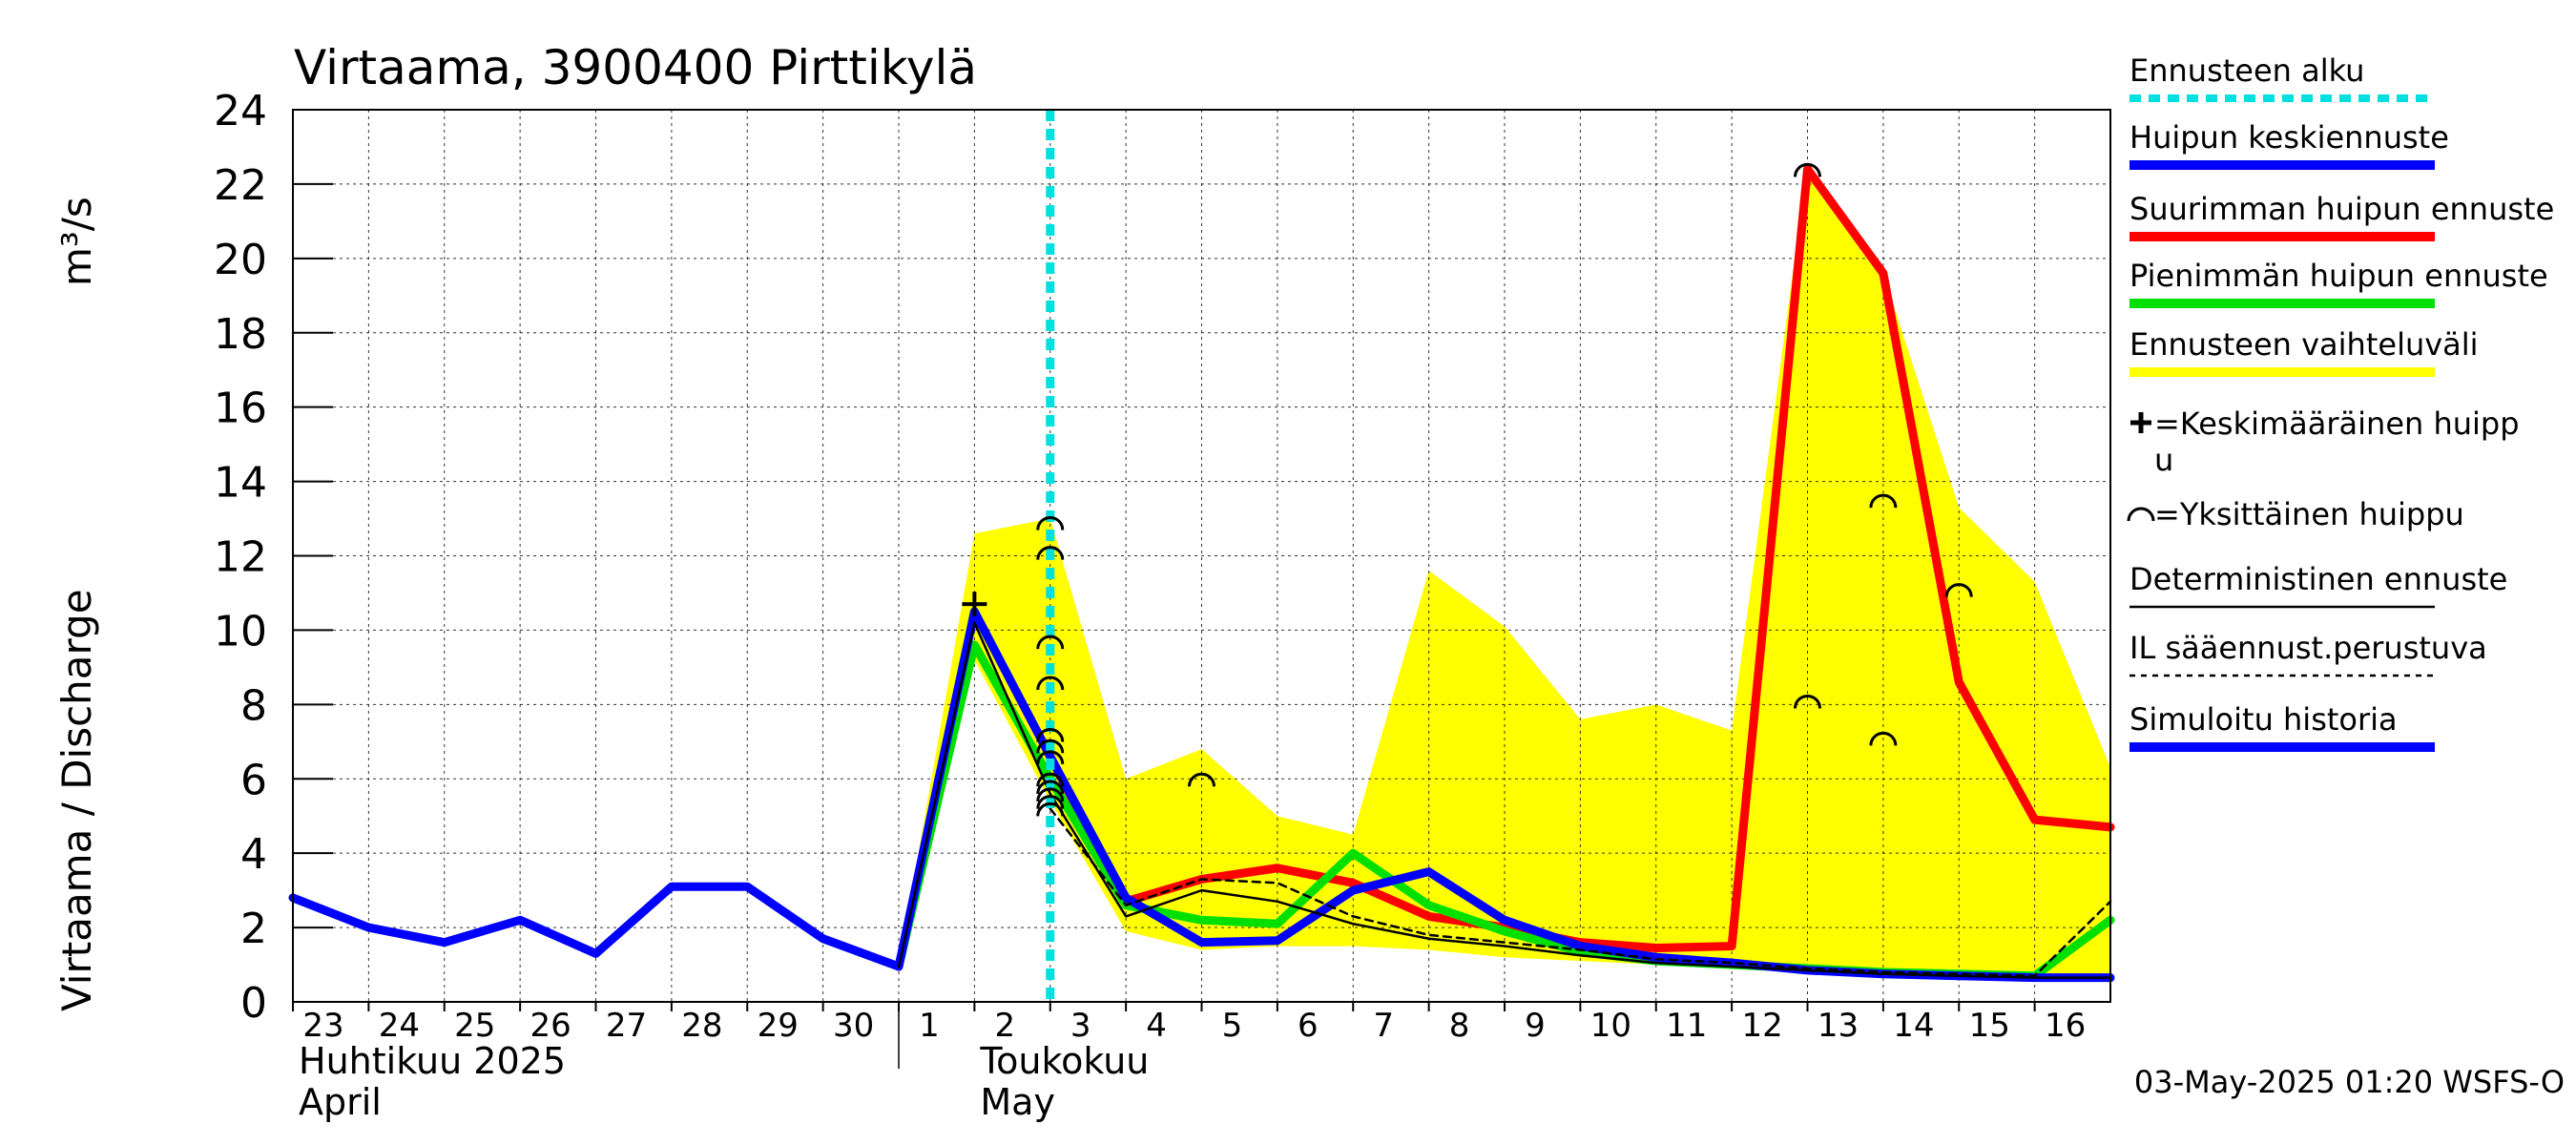 The height and width of the screenshot is (1145, 2576). I want to click on legend-item-min_forecast: Pienimmän huipun ennuste, so click(2338, 283).